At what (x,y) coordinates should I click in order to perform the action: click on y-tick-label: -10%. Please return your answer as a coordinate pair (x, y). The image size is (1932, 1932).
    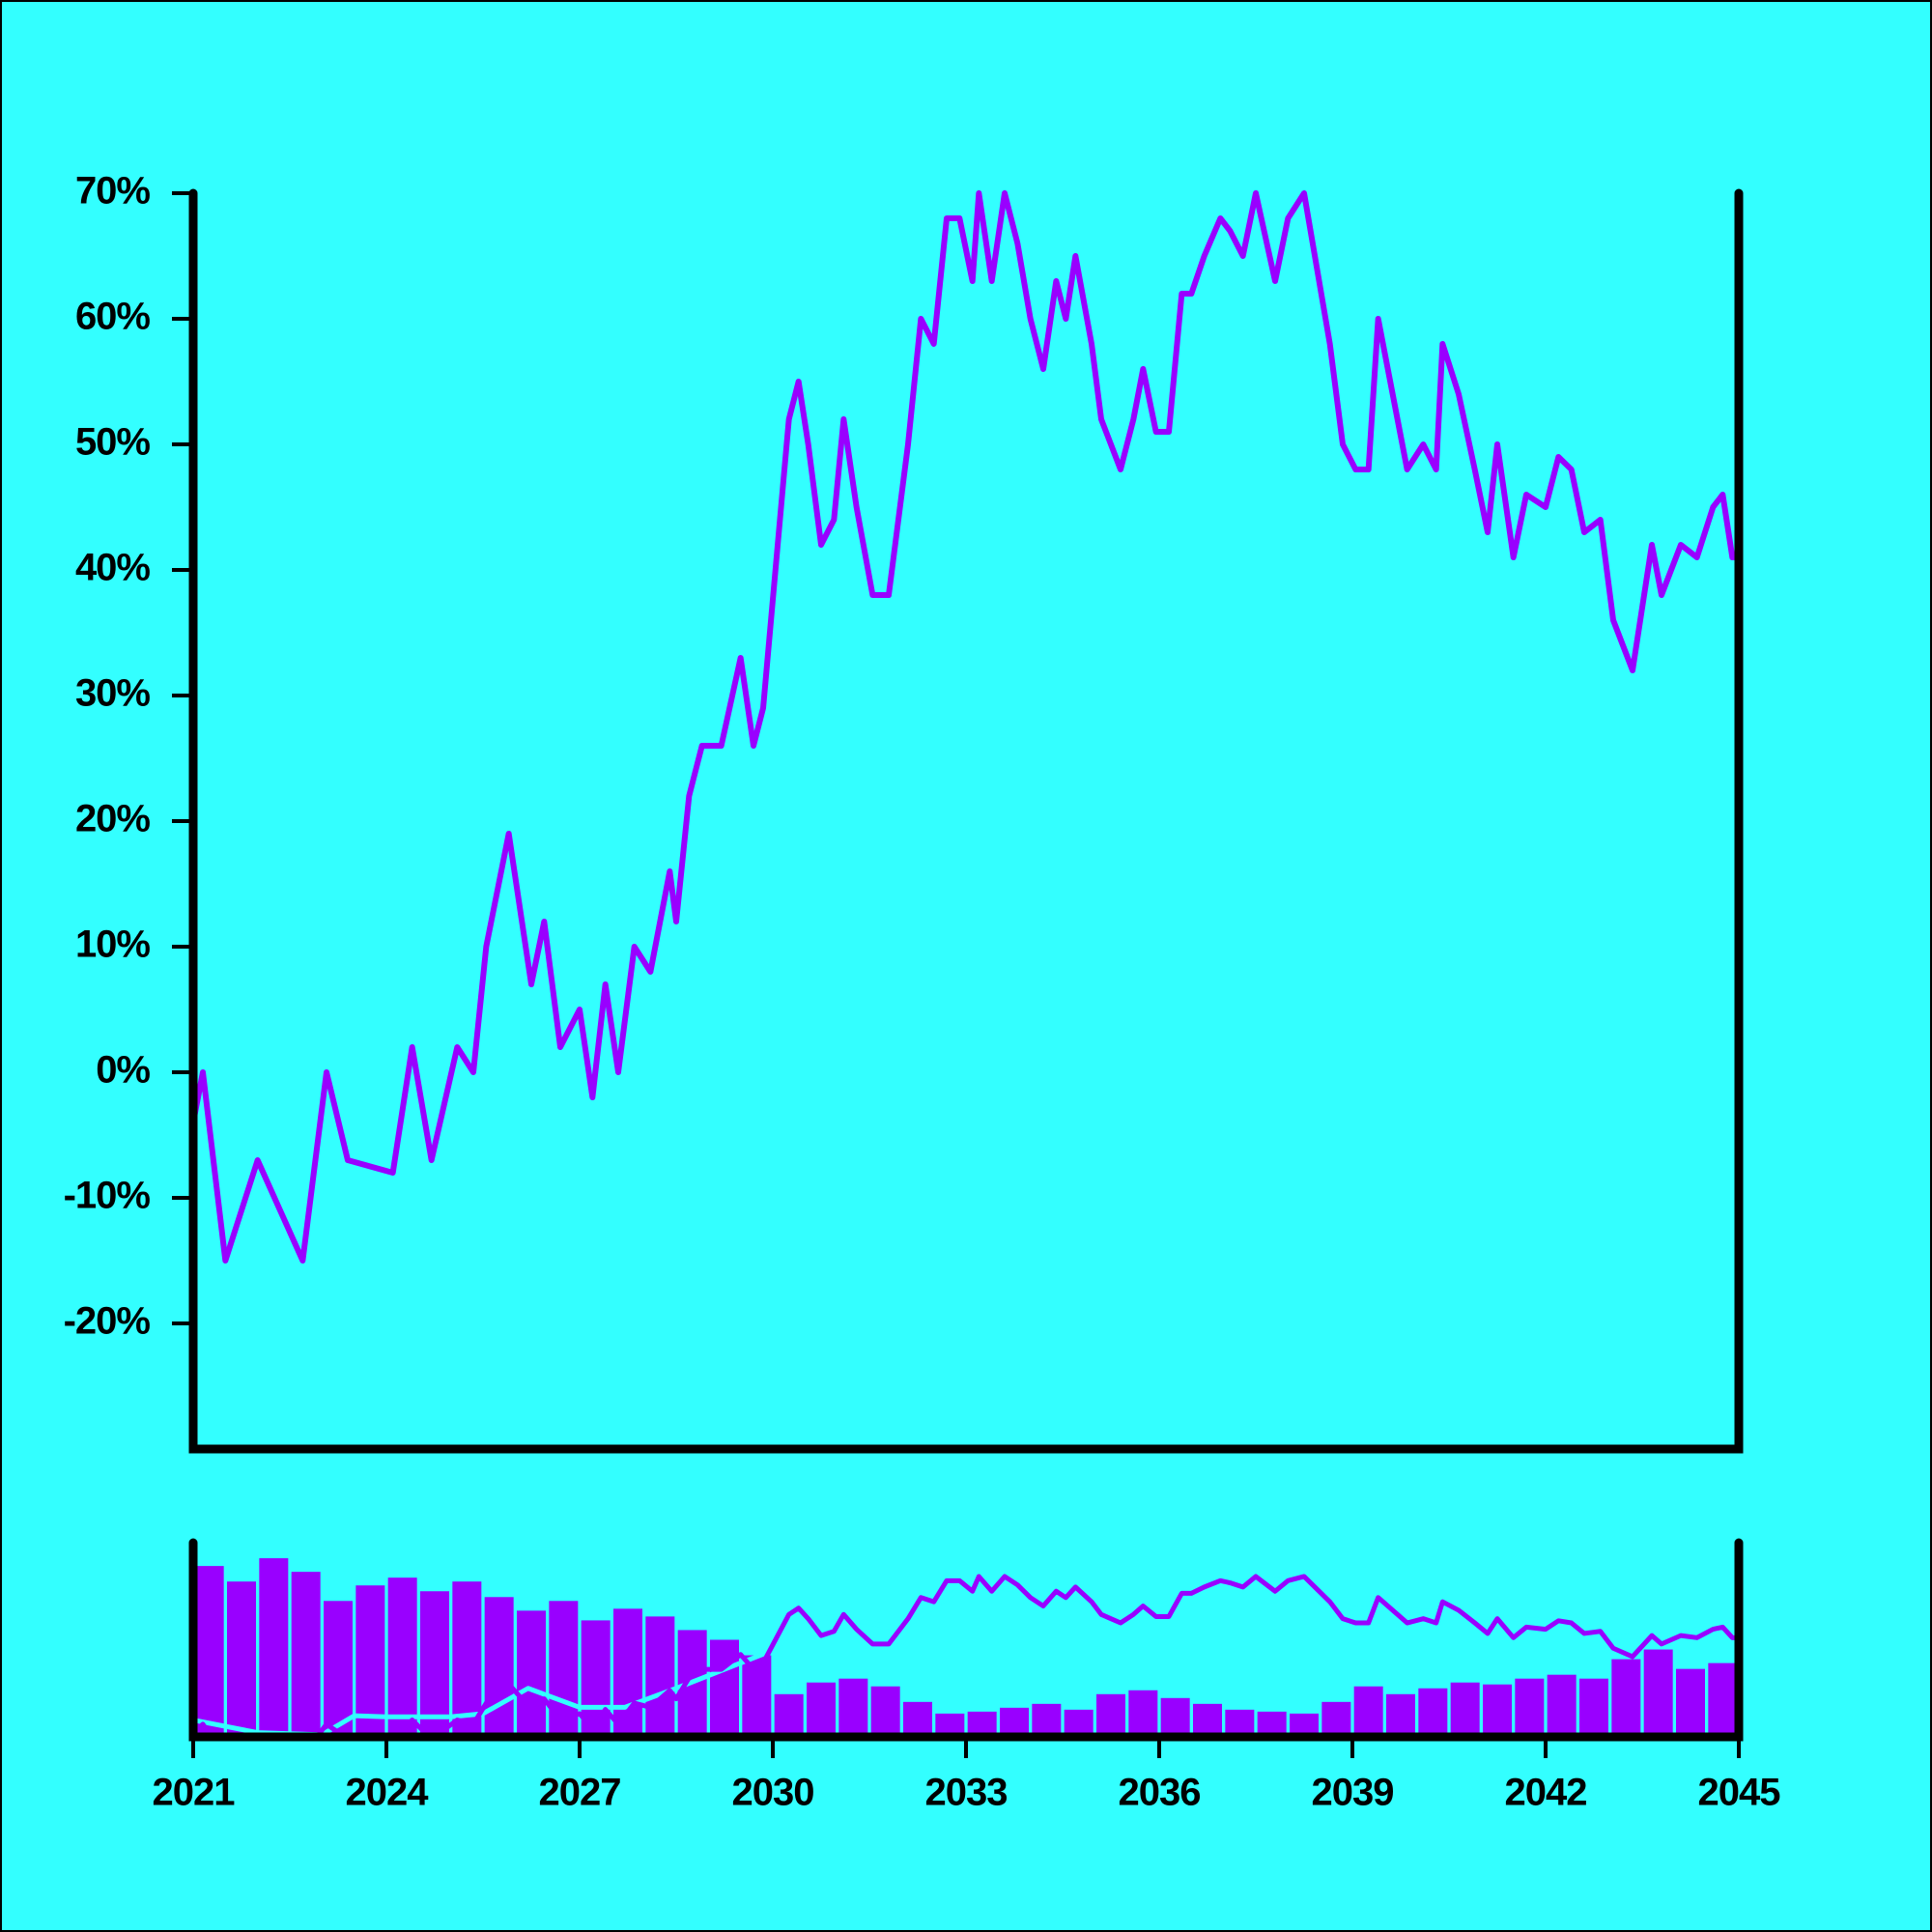
    Looking at the image, I should click on (107, 1196).